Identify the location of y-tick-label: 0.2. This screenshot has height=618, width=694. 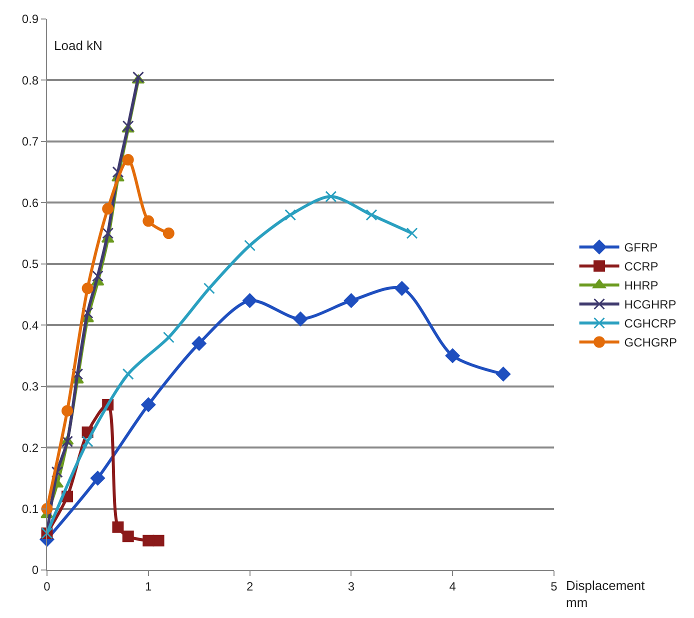
(30, 447).